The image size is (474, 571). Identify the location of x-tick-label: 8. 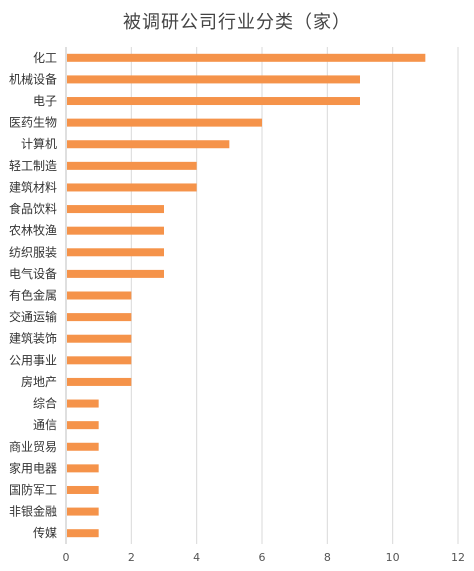
(327, 557).